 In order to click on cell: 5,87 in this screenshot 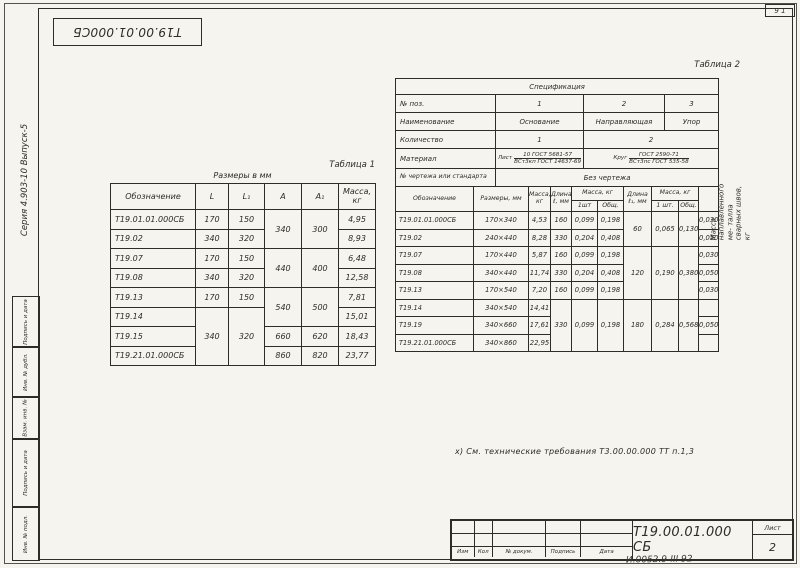, I will do `click(539, 255)`.